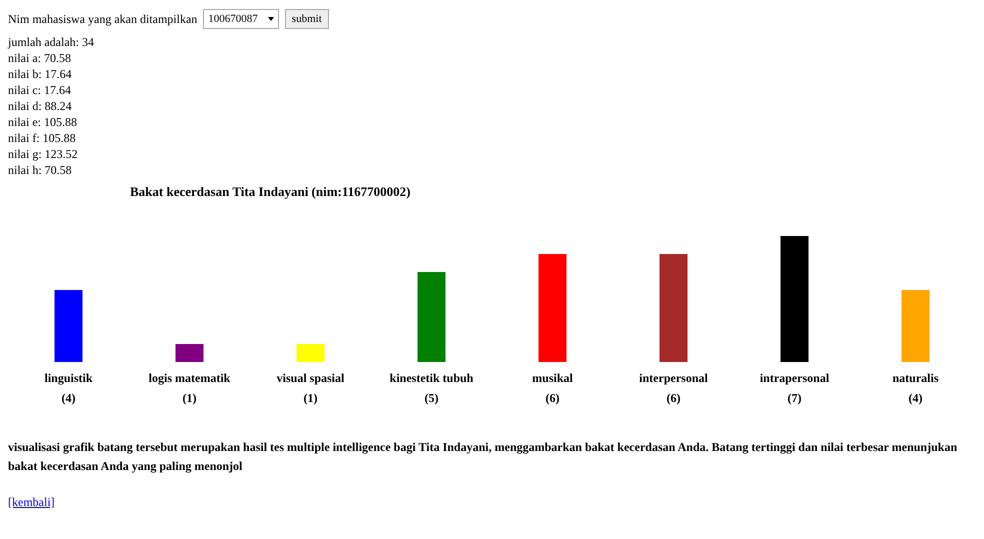  I want to click on text: nilai e: 105.88, so click(43, 122).